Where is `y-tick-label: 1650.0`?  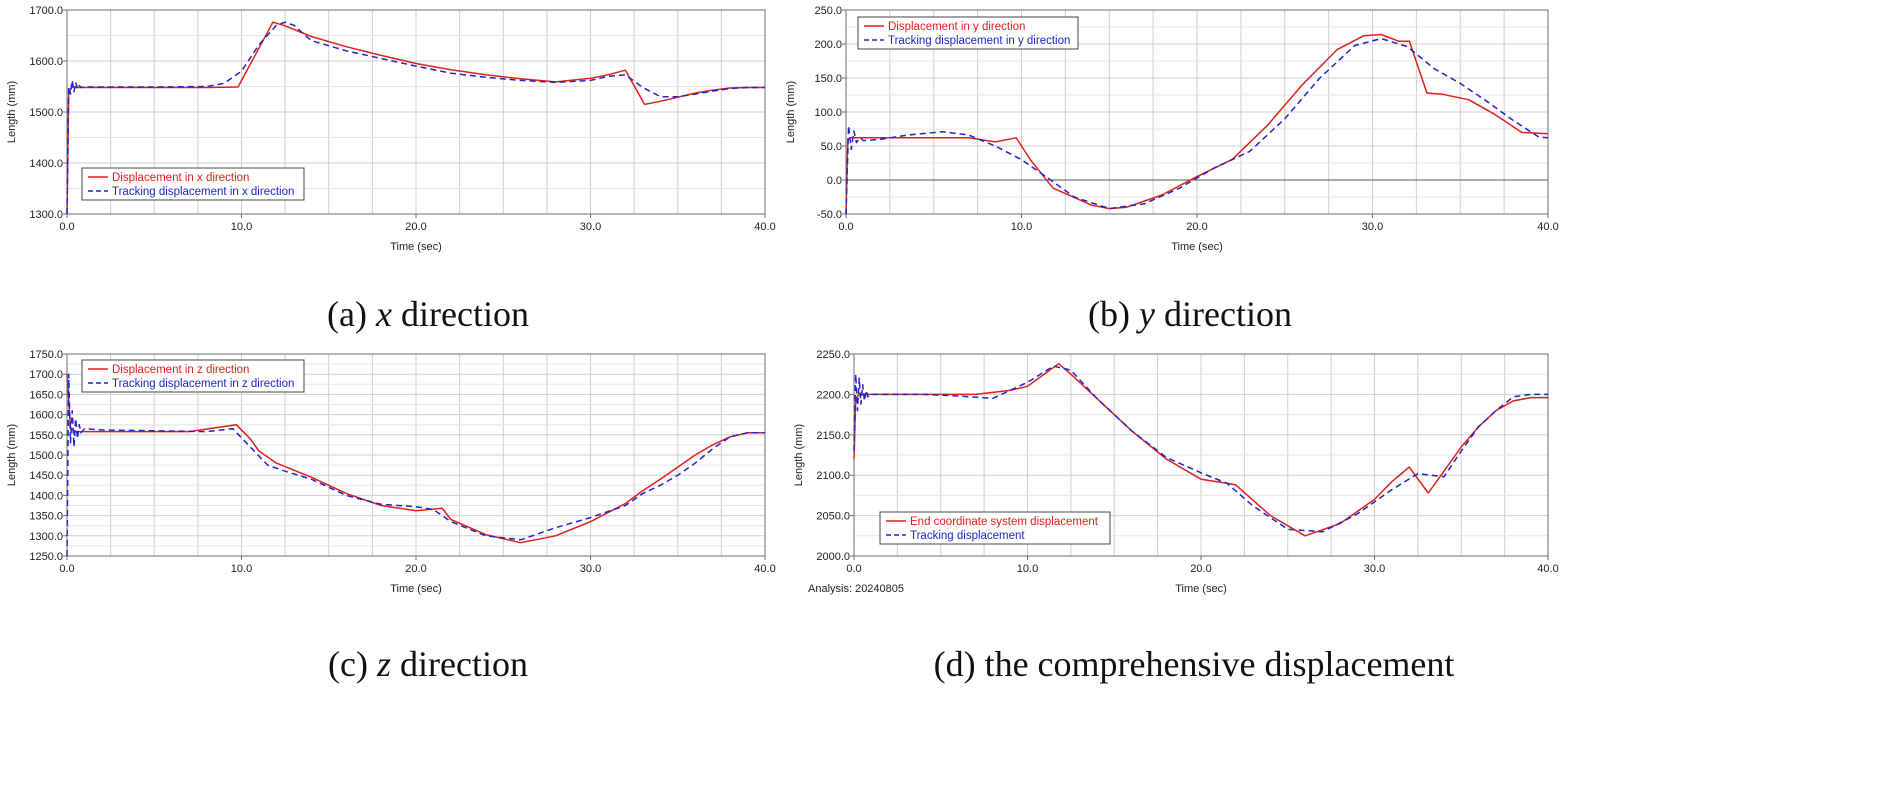
y-tick-label: 1650.0 is located at coordinates (46, 395).